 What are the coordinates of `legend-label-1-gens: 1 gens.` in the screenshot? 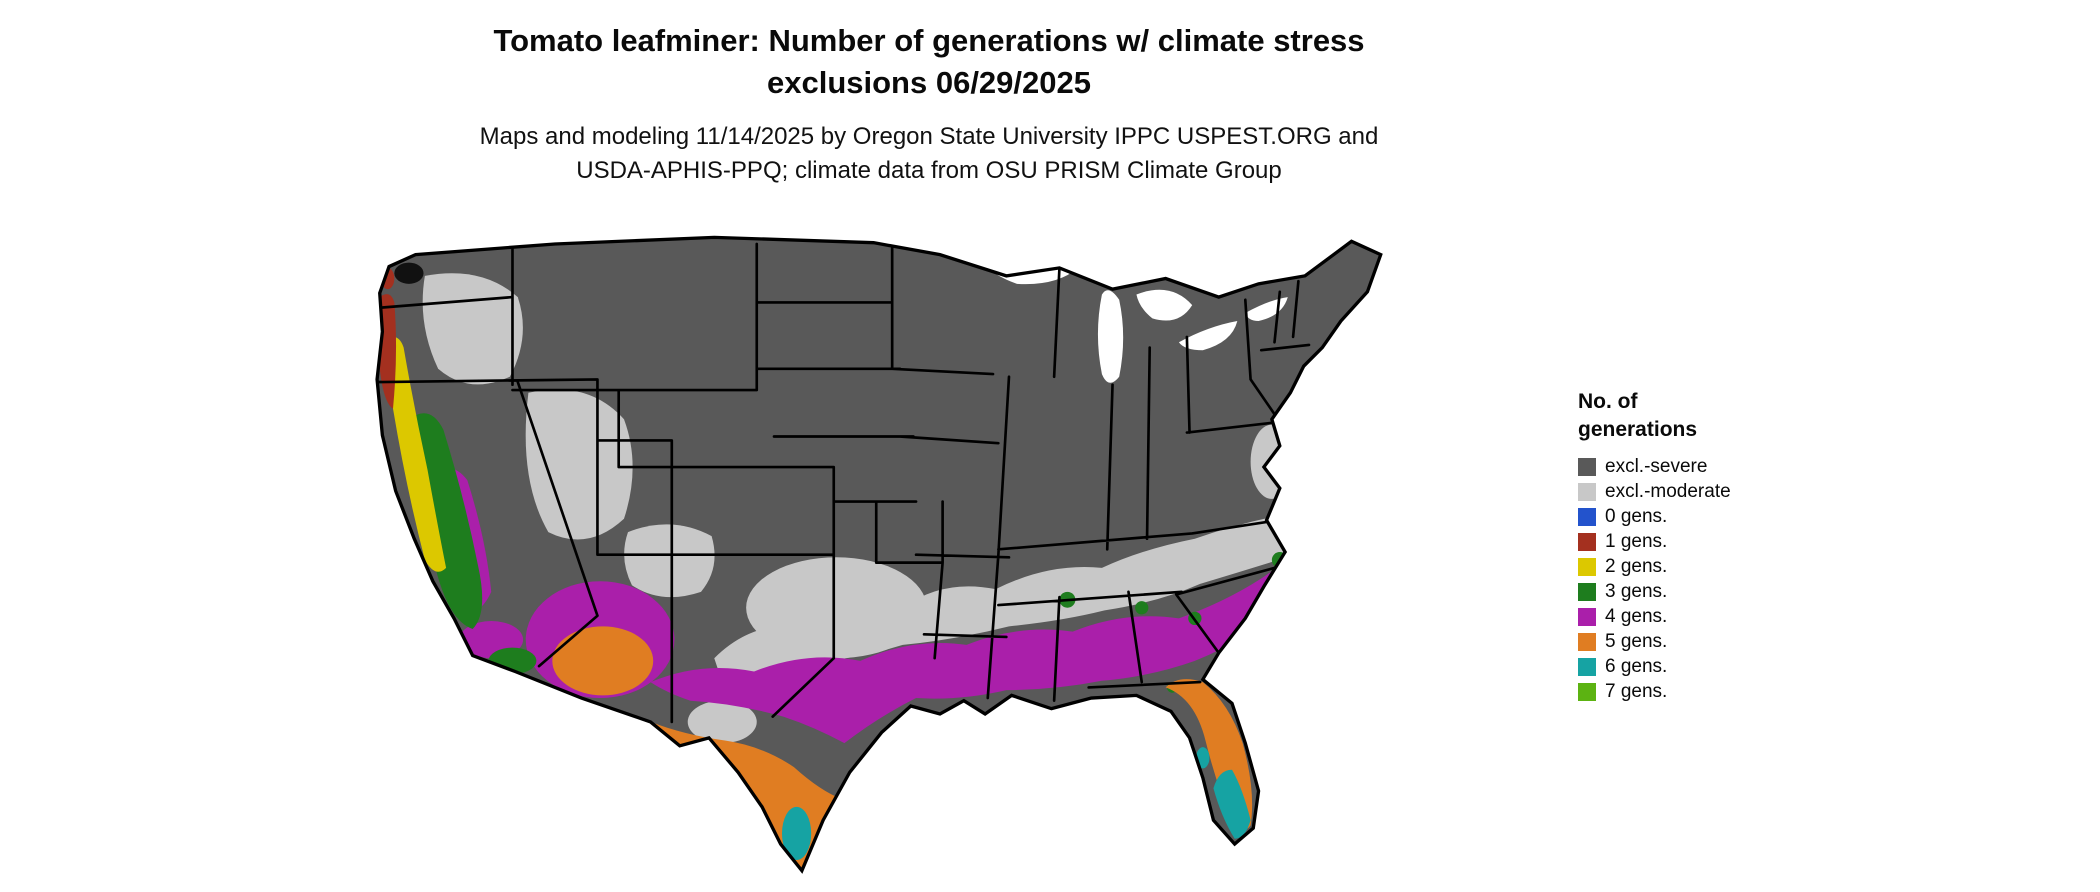 It's located at (1636, 541).